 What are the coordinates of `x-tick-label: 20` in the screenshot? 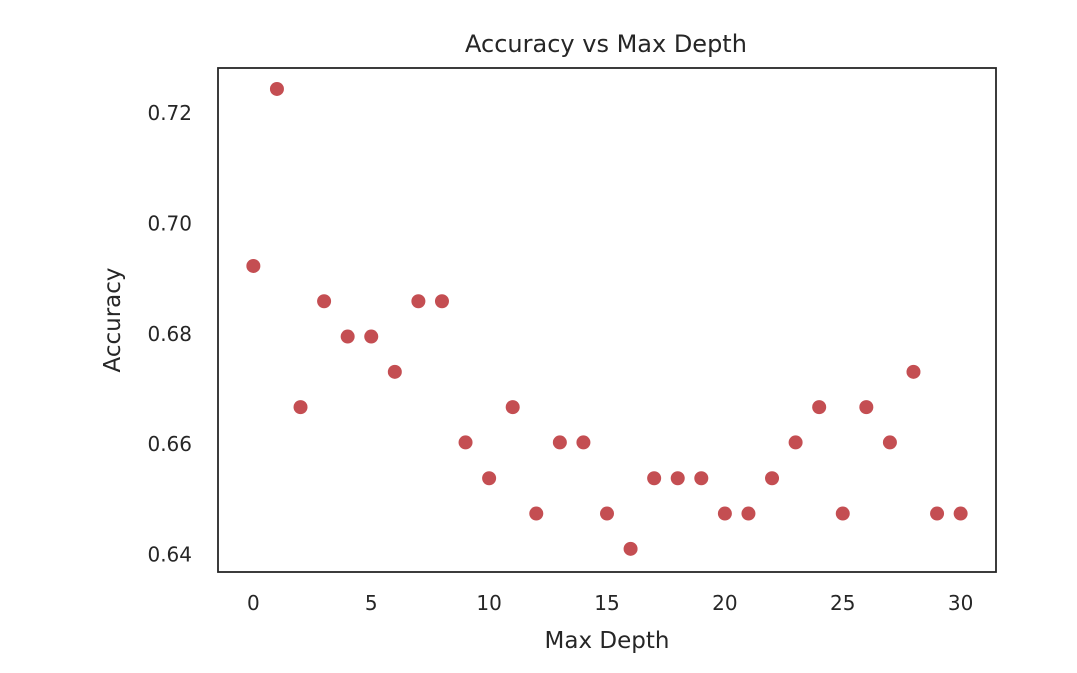 It's located at (724, 603).